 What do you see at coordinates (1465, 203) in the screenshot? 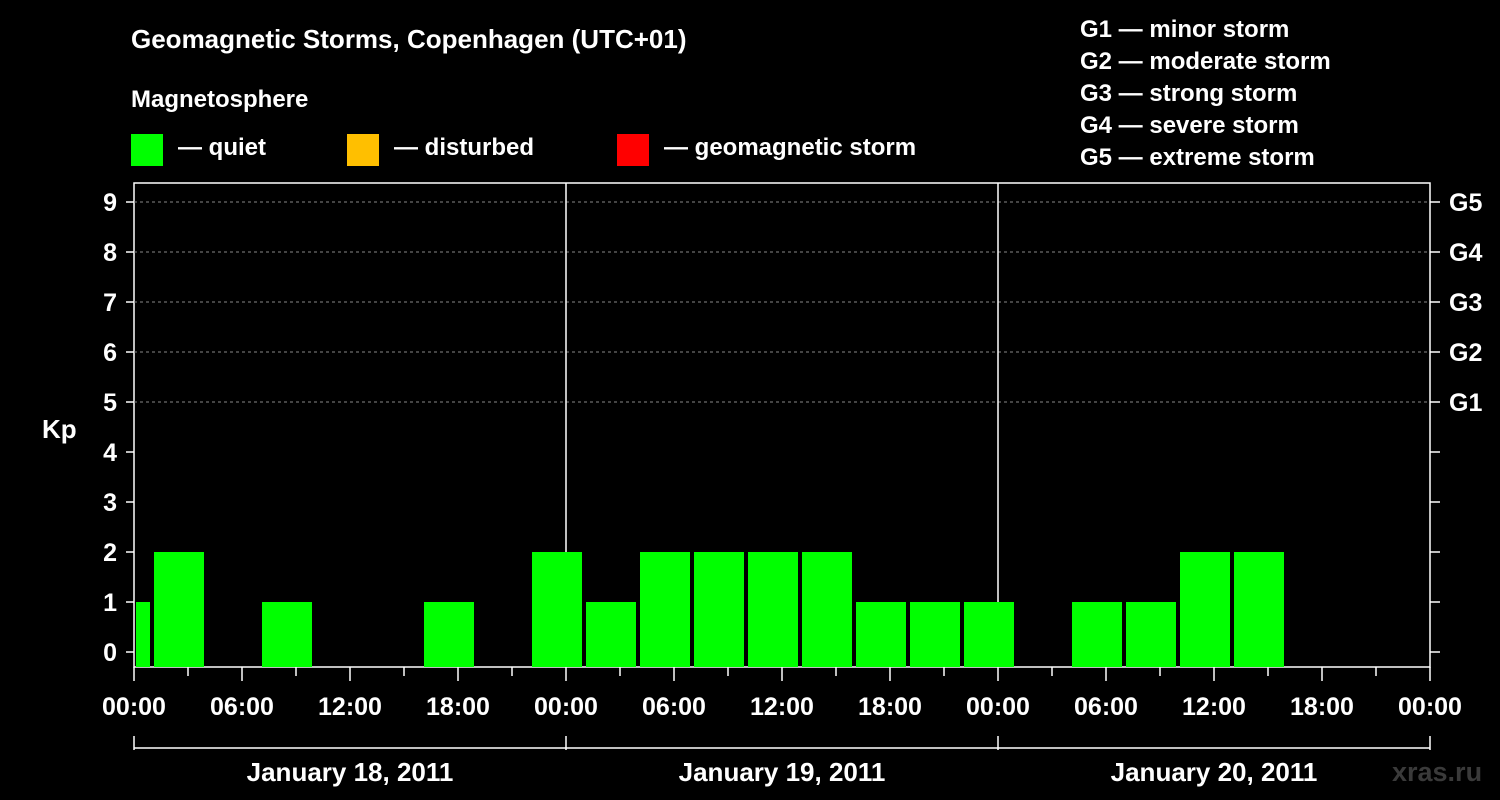
I see `right-tick-label-g5: G5` at bounding box center [1465, 203].